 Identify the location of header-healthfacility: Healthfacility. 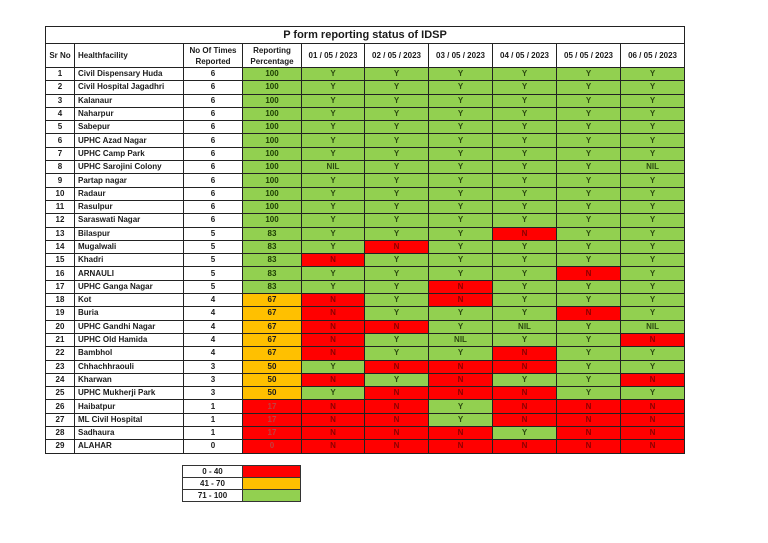
(129, 55).